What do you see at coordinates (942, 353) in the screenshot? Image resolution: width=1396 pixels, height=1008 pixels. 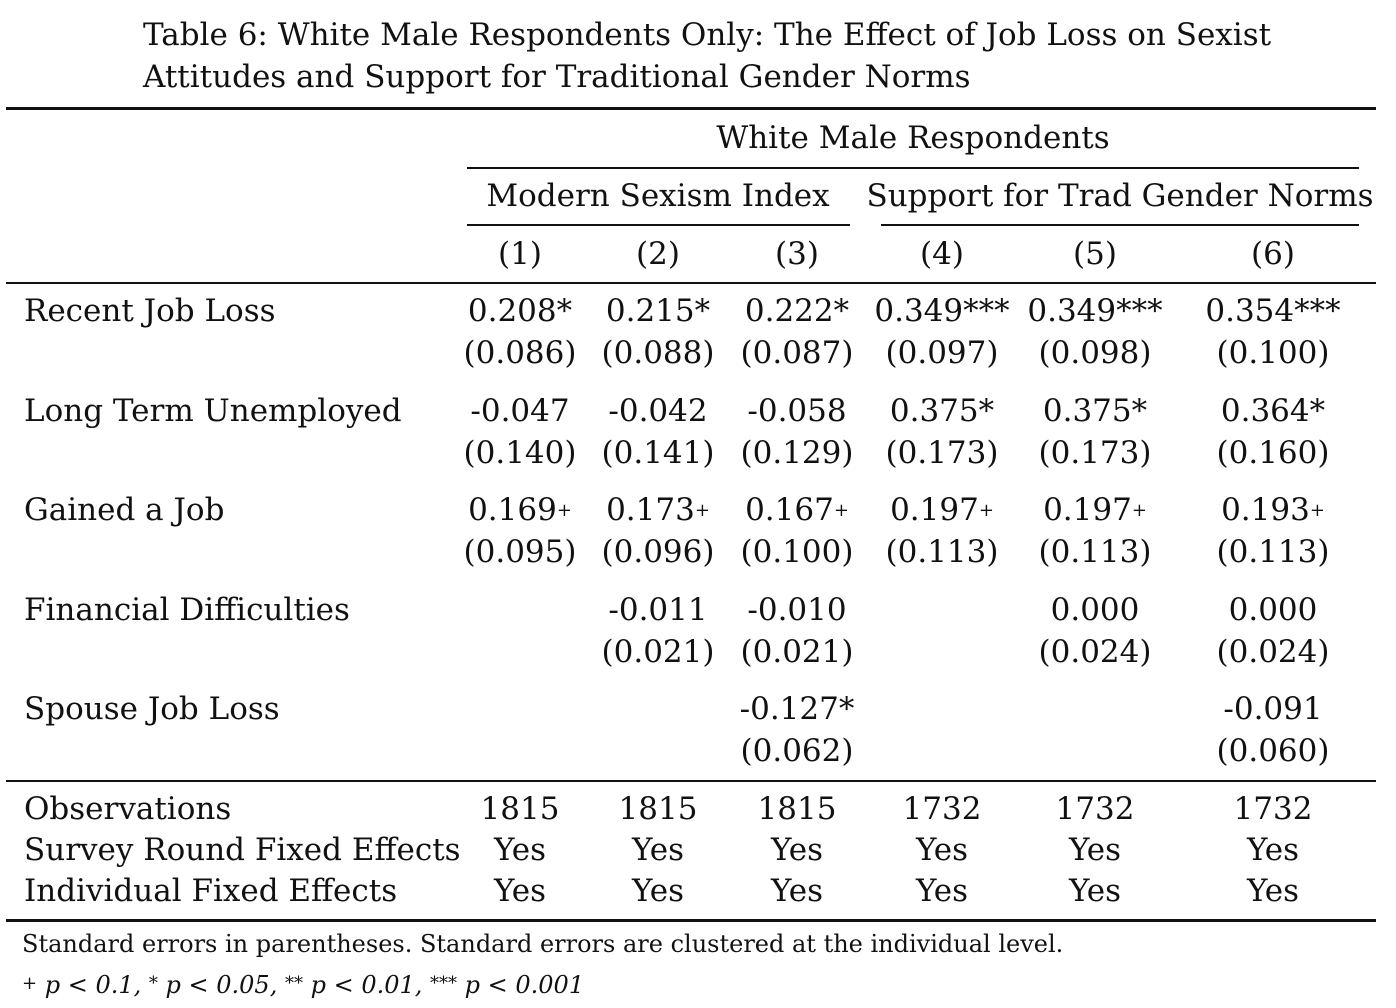 I see `se-cell: (0.097)` at bounding box center [942, 353].